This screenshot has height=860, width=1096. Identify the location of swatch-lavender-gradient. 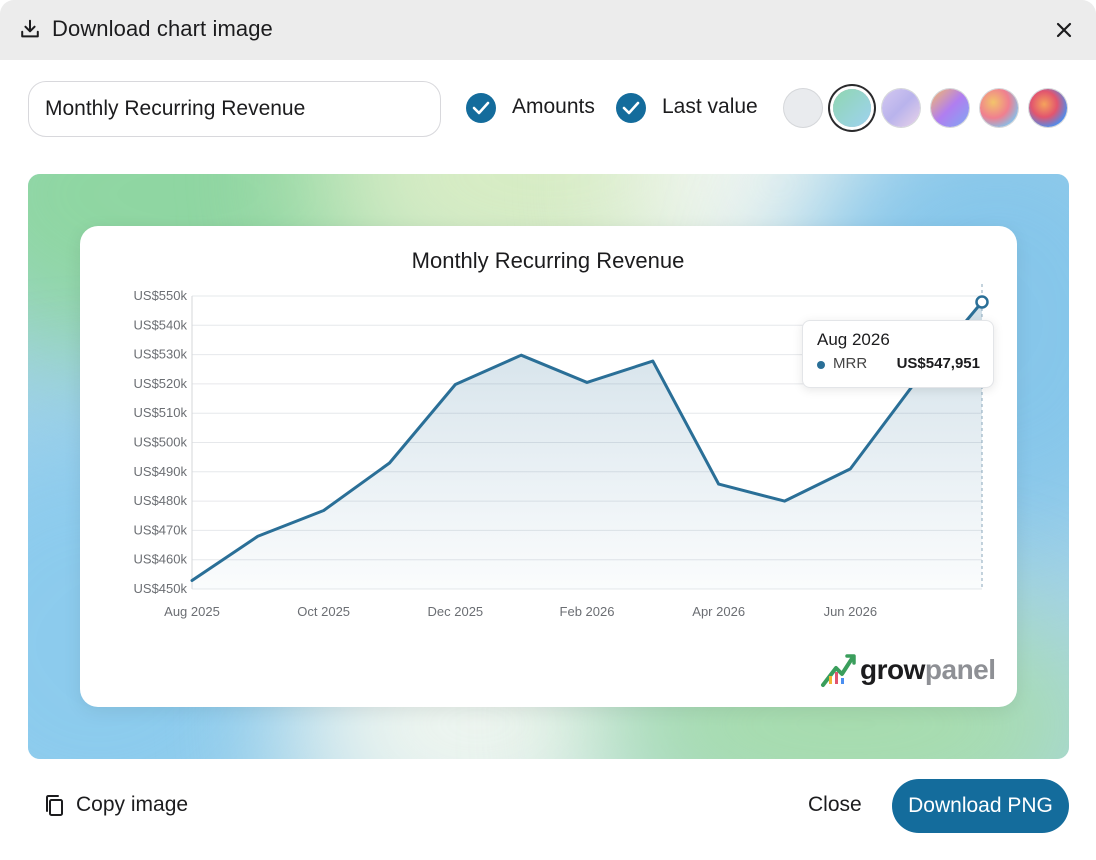
(901, 108).